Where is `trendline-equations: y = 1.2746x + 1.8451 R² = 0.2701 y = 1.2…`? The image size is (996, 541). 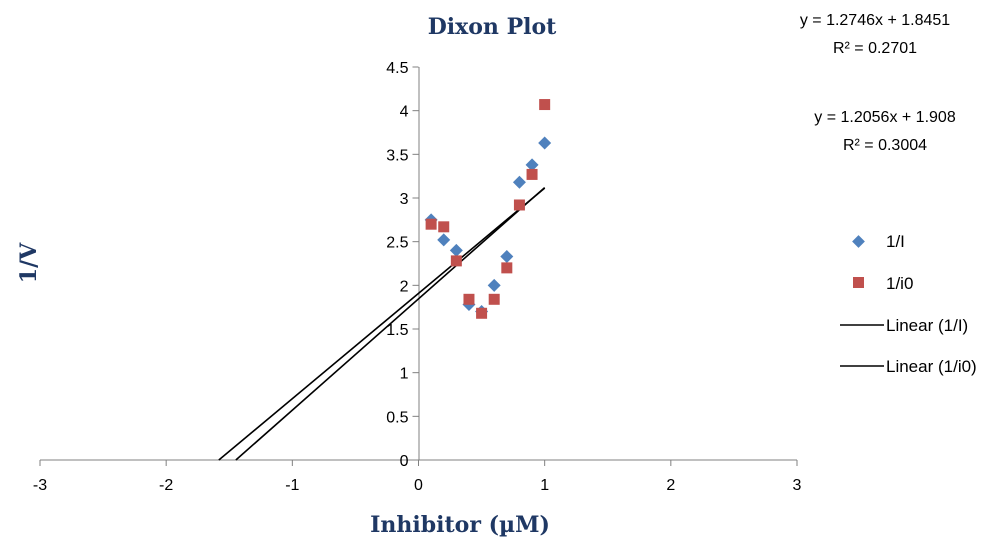
trendline-equations: y = 1.2746x + 1.8451 R² = 0.2701 y = 1.2… is located at coordinates (878, 83).